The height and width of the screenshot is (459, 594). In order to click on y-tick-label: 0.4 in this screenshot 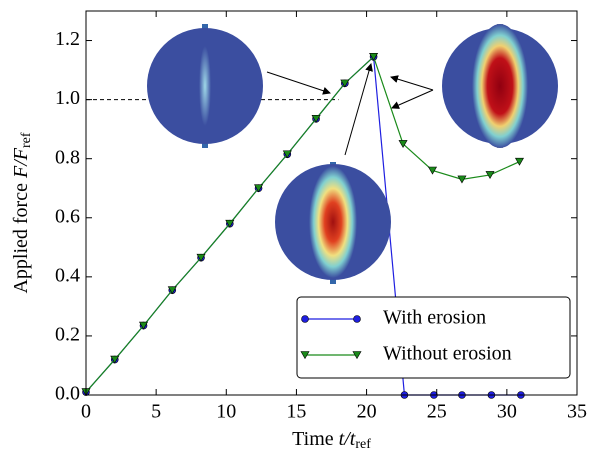, I will do `click(67, 275)`.